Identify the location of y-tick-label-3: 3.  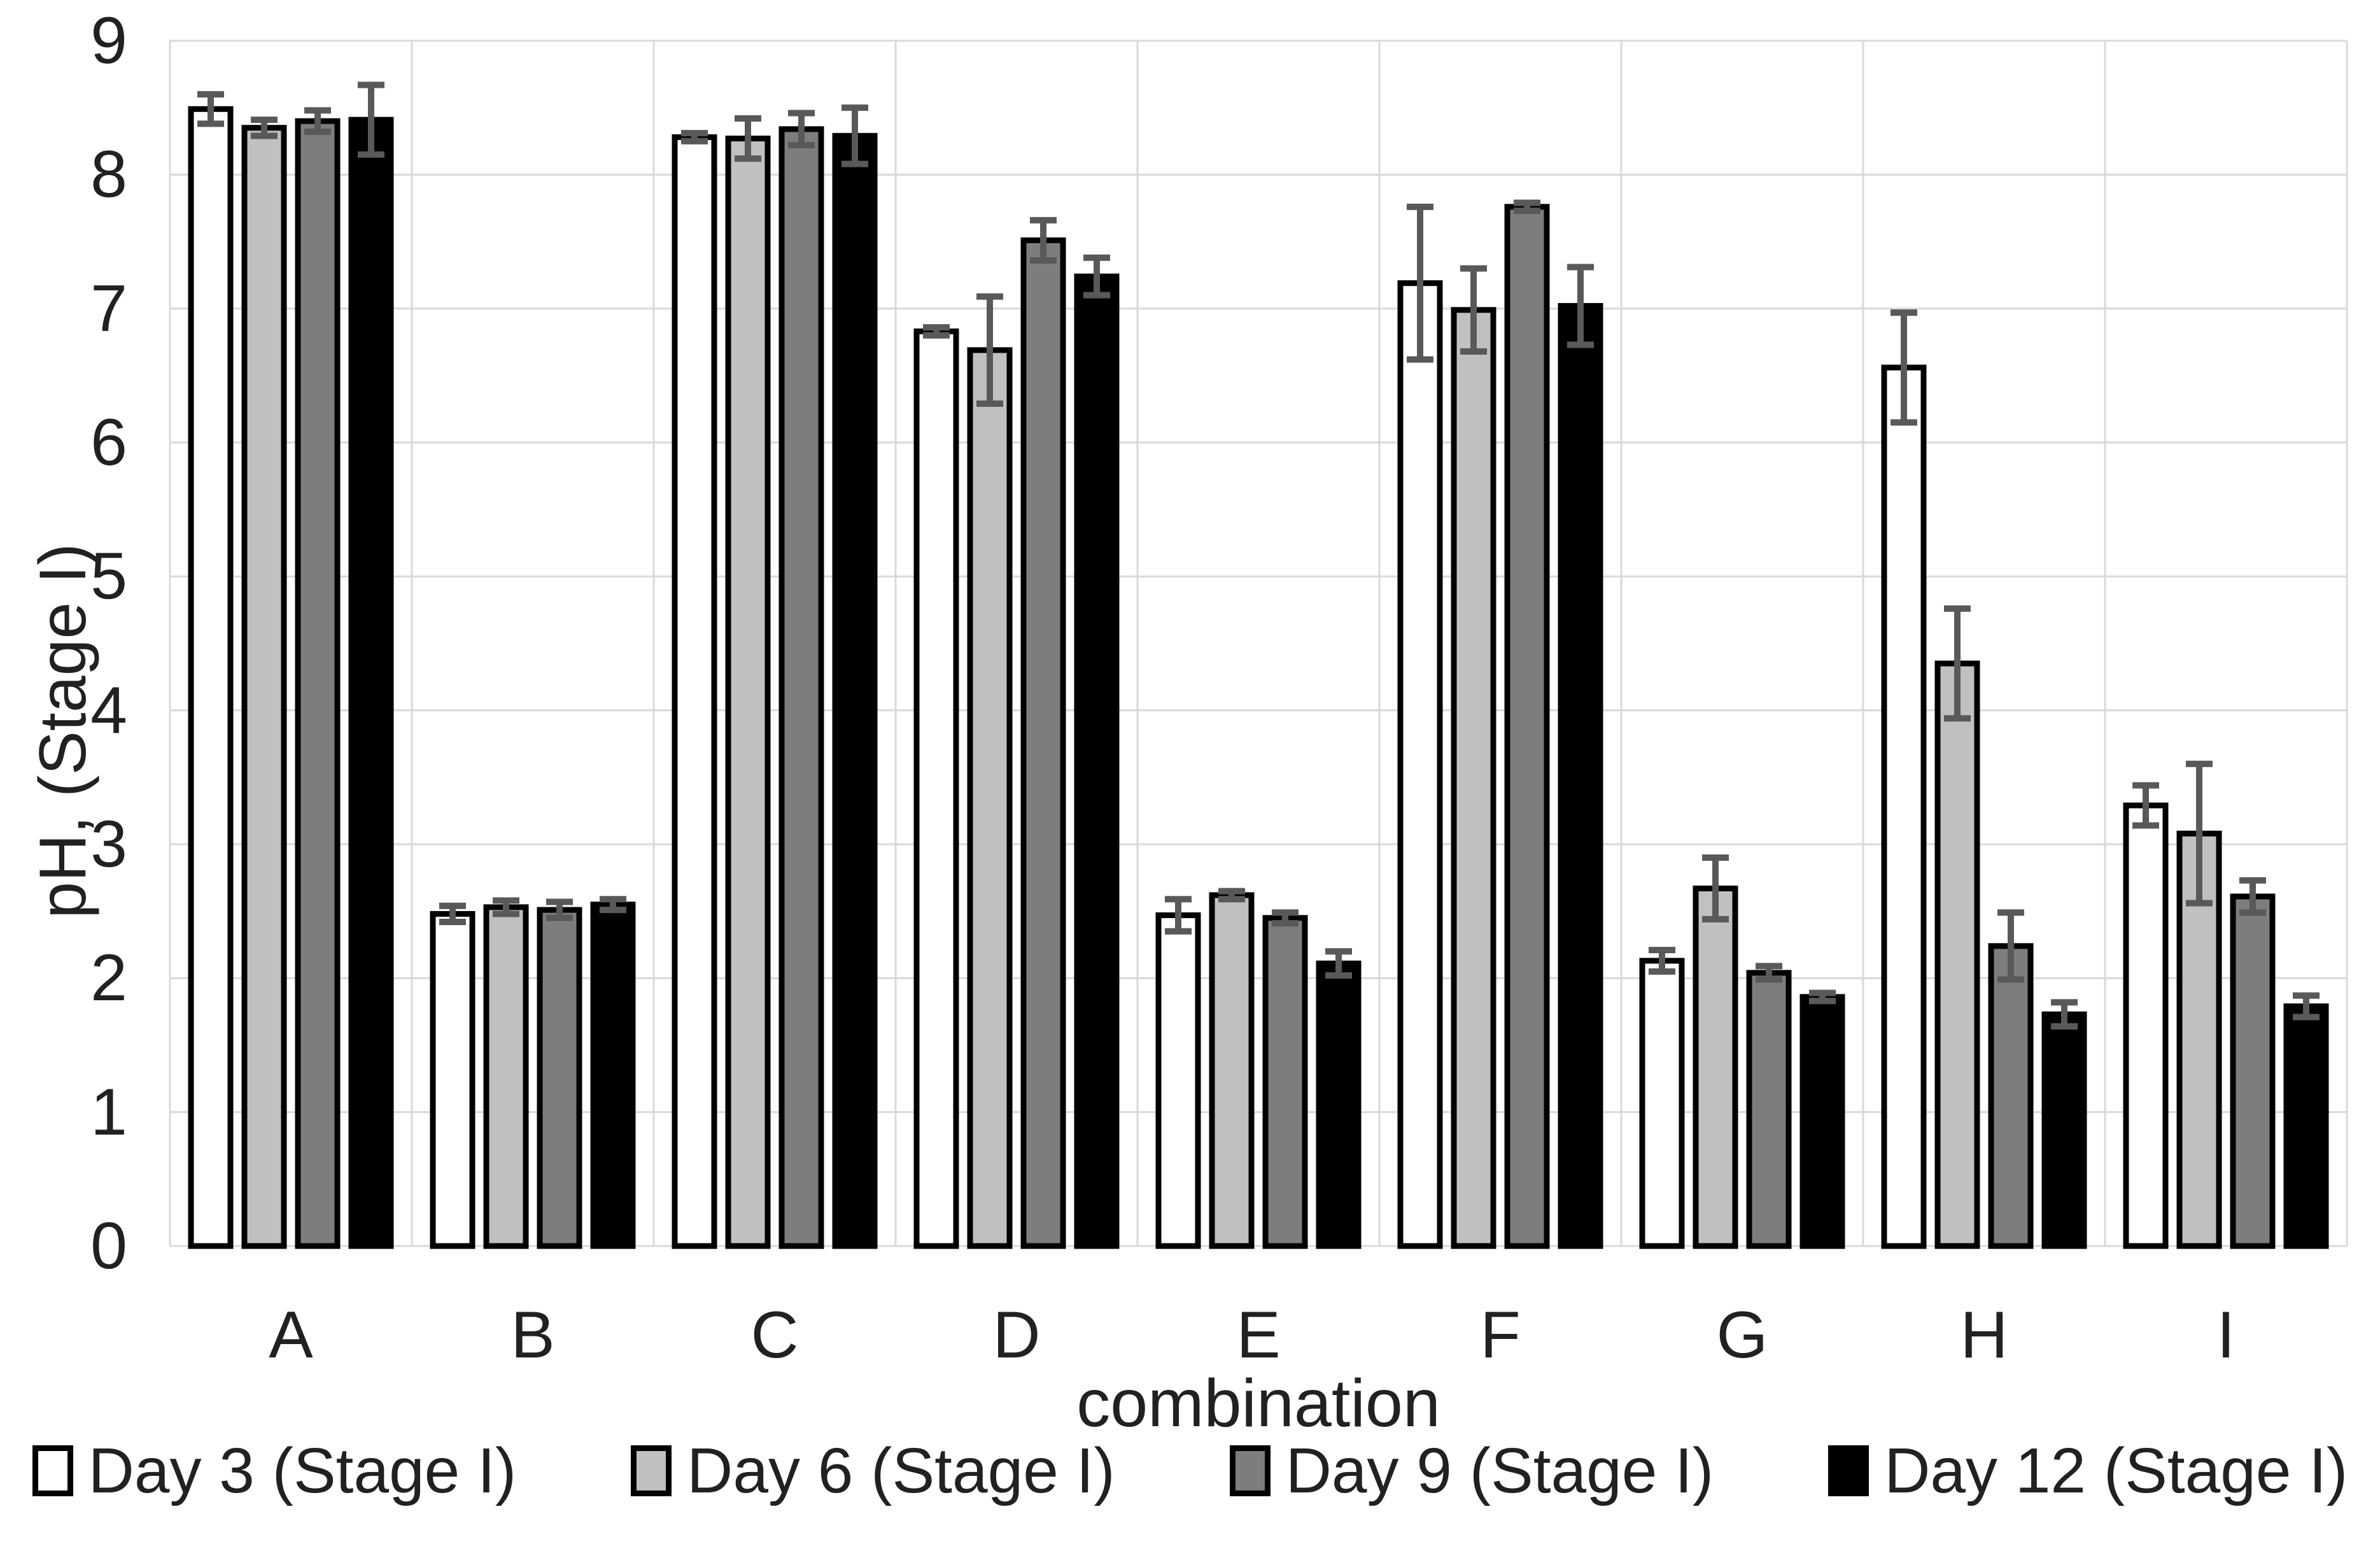
(108, 844).